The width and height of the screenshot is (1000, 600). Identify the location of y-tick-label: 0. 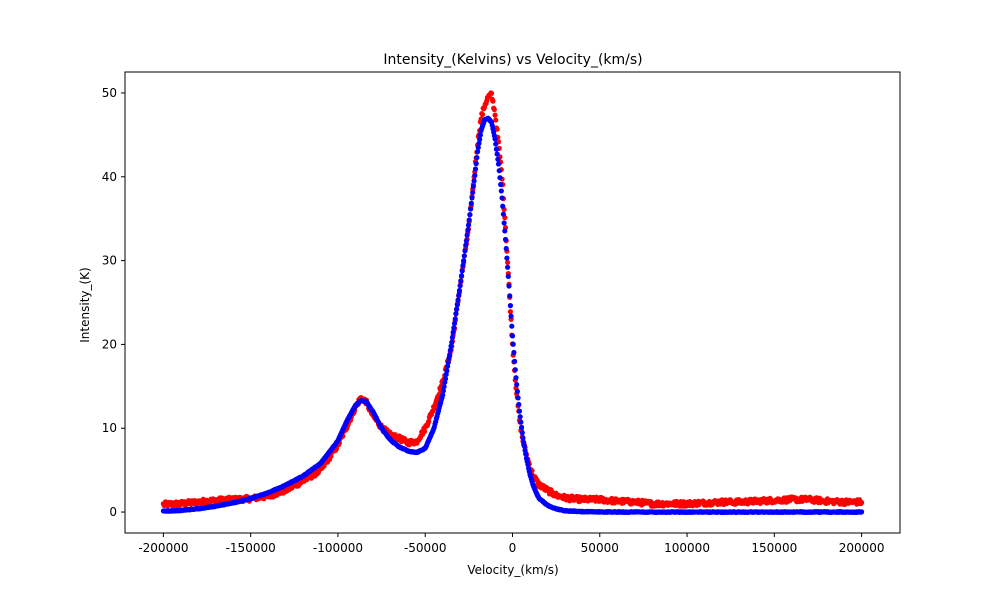
(113, 512).